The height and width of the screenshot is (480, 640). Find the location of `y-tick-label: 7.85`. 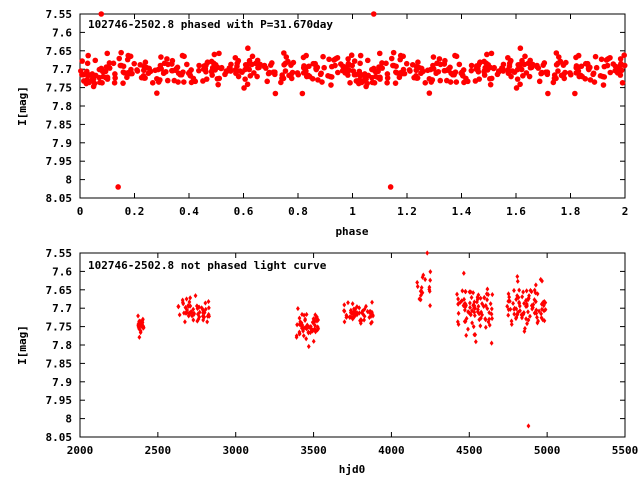

y-tick-label: 7.85 is located at coordinates (59, 363).